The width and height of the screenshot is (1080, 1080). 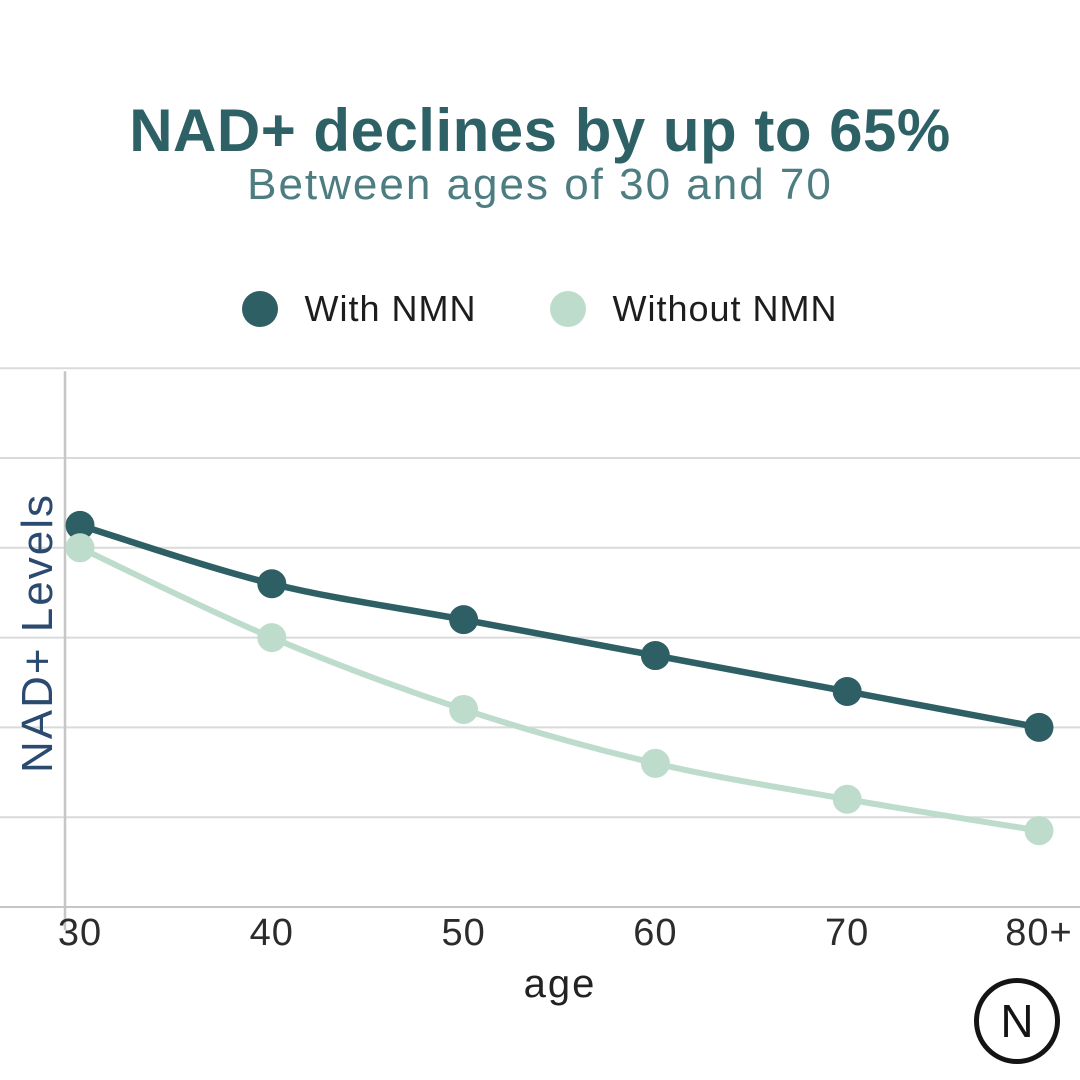 What do you see at coordinates (37, 633) in the screenshot?
I see `y-axis-title: NAD+ Levels` at bounding box center [37, 633].